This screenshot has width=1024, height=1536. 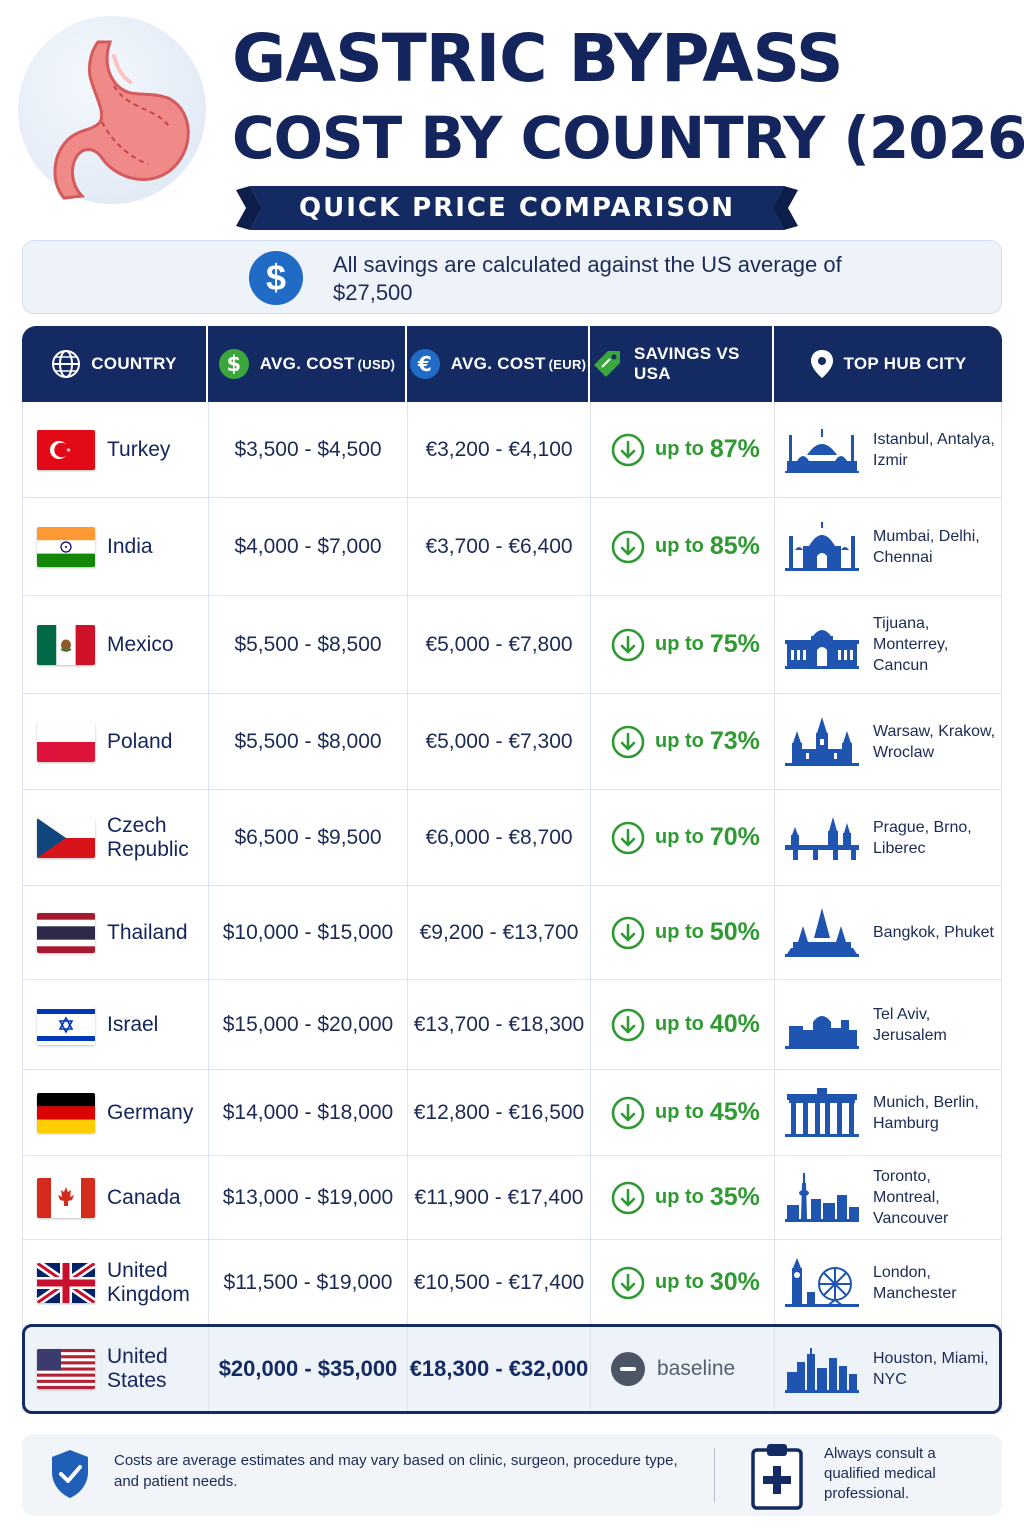 I want to click on cn-tower-skyline-icon, so click(x=822, y=1197).